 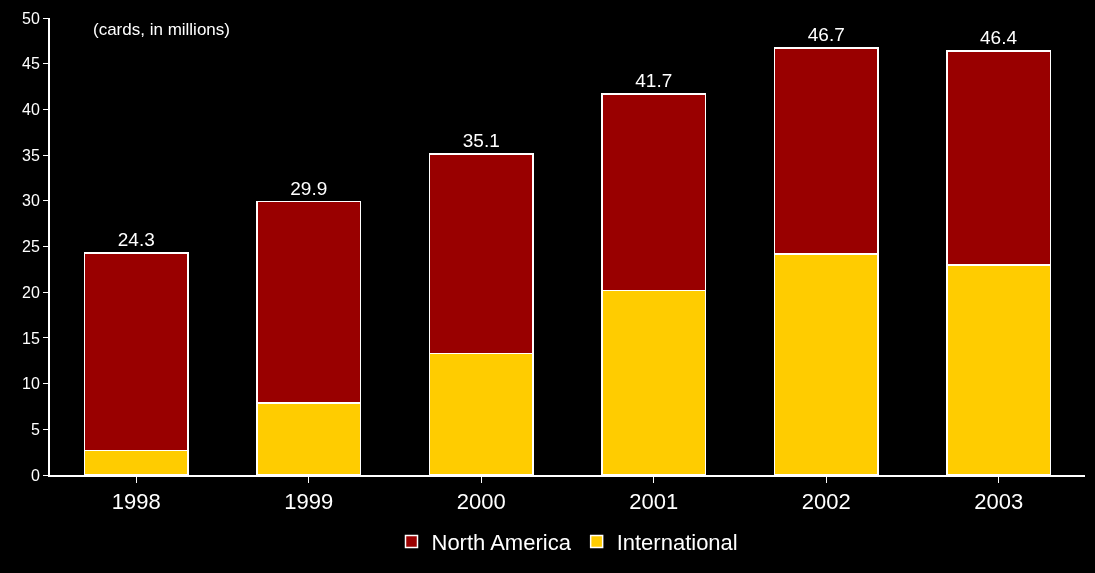 What do you see at coordinates (161, 29) in the screenshot?
I see `annotation: (cards, in millions)` at bounding box center [161, 29].